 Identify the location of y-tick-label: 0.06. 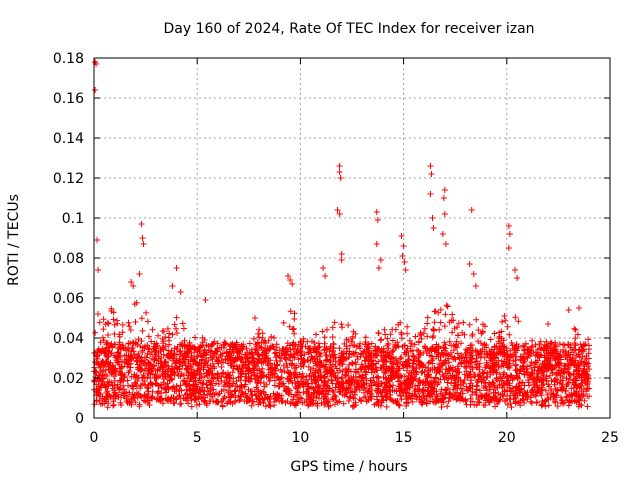
(68, 299).